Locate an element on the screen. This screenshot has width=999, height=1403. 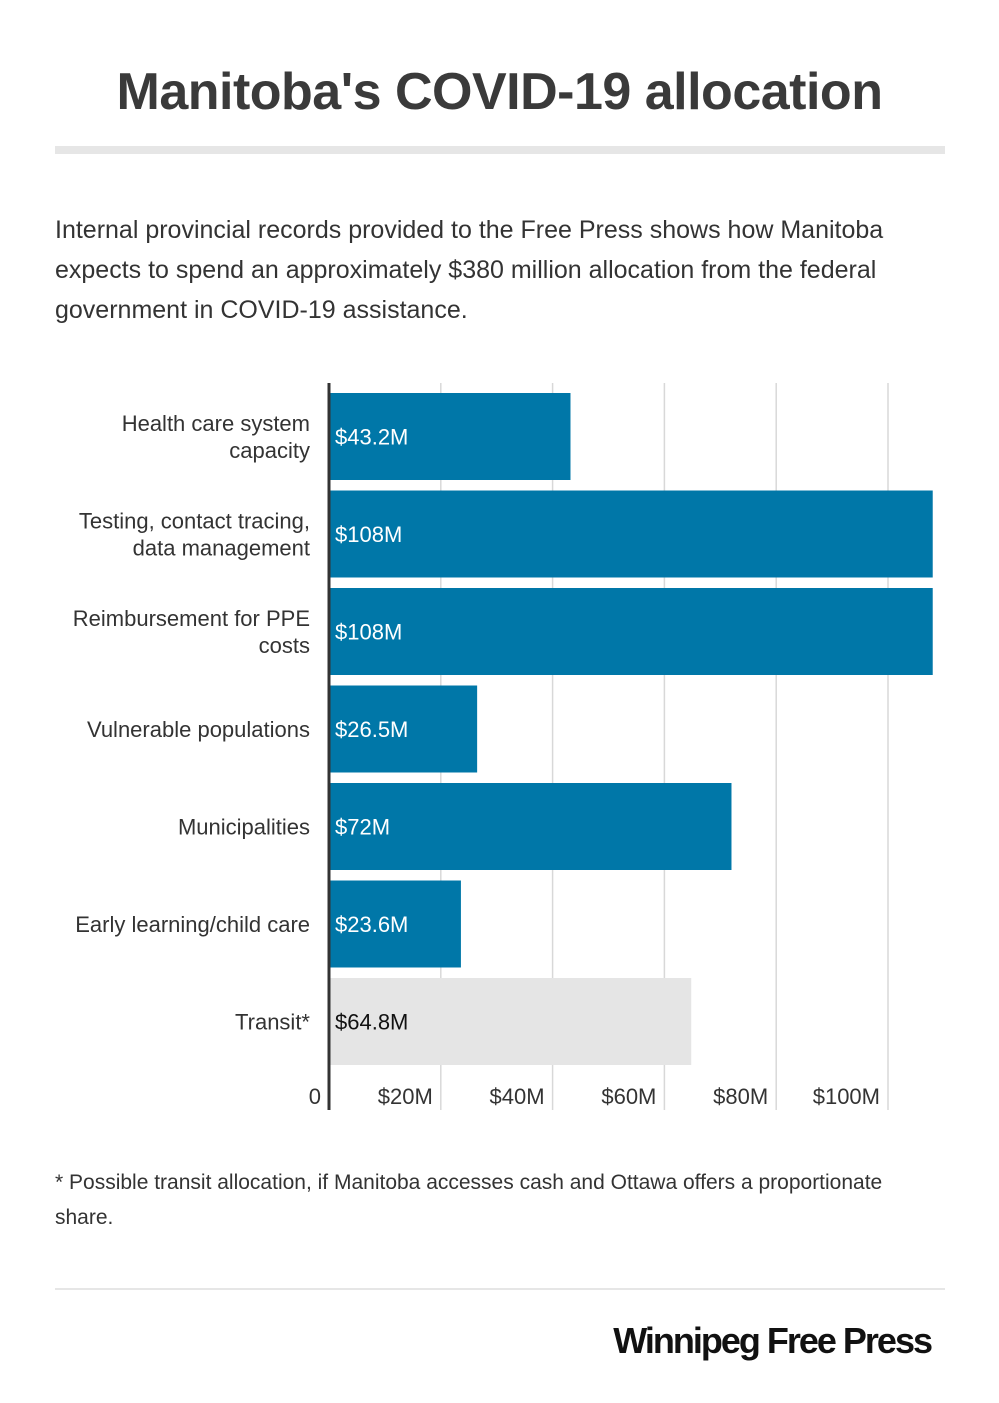
category-label: Vulnerable populations is located at coordinates (198, 729).